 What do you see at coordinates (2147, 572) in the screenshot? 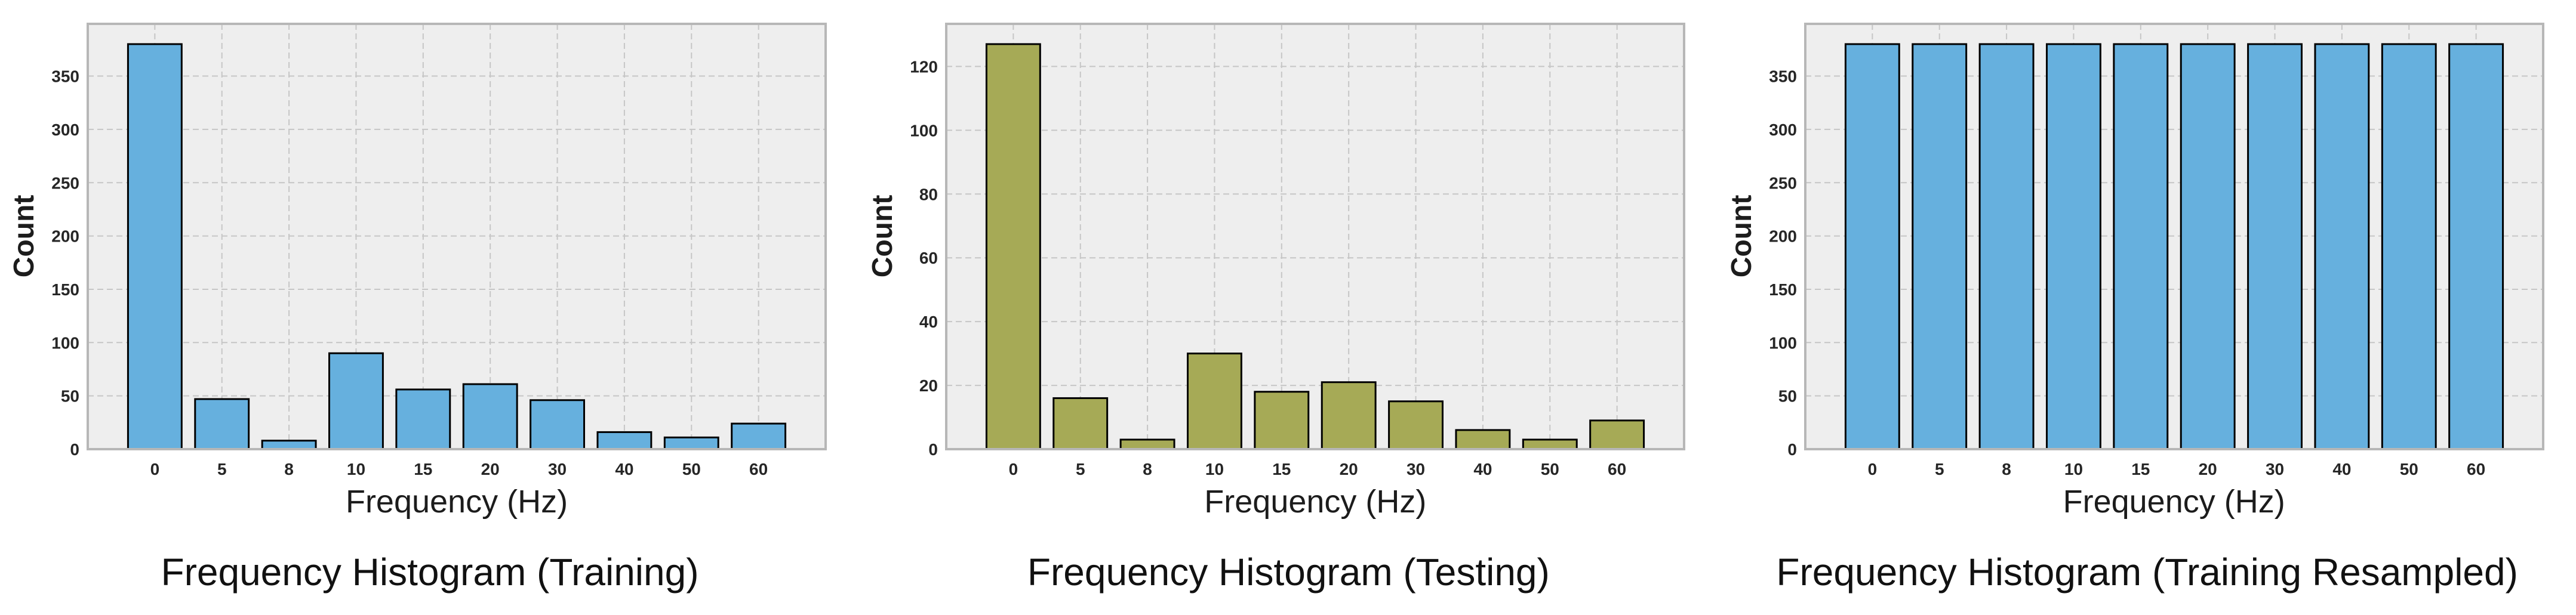
I see `chart-title: Frequency Histogram (Training Resampled)` at bounding box center [2147, 572].